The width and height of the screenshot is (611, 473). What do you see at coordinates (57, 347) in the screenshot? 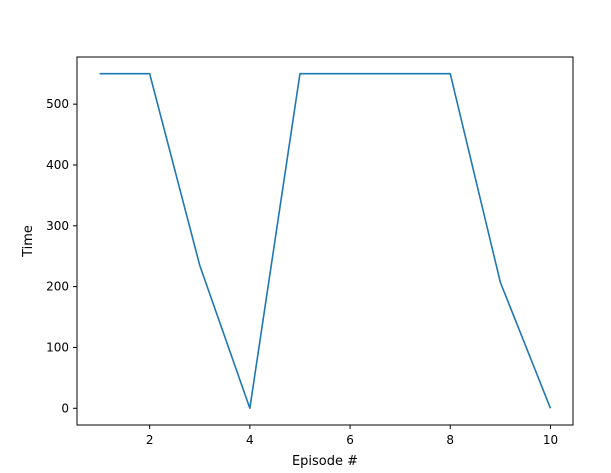
I see `y-tick-label: 100` at bounding box center [57, 347].